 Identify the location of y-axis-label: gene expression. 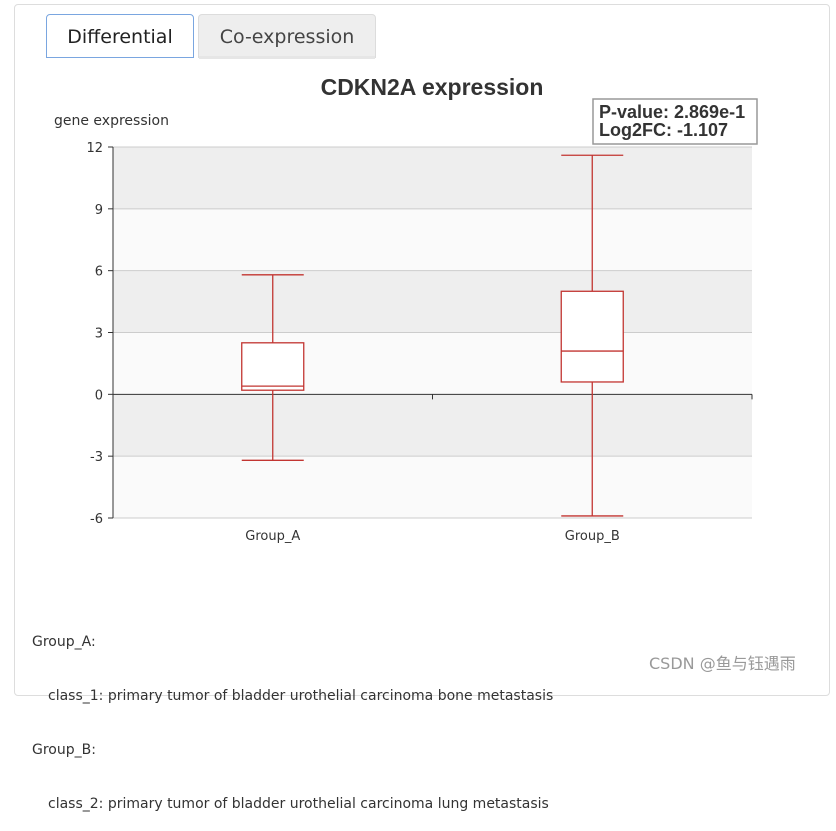
(111, 121).